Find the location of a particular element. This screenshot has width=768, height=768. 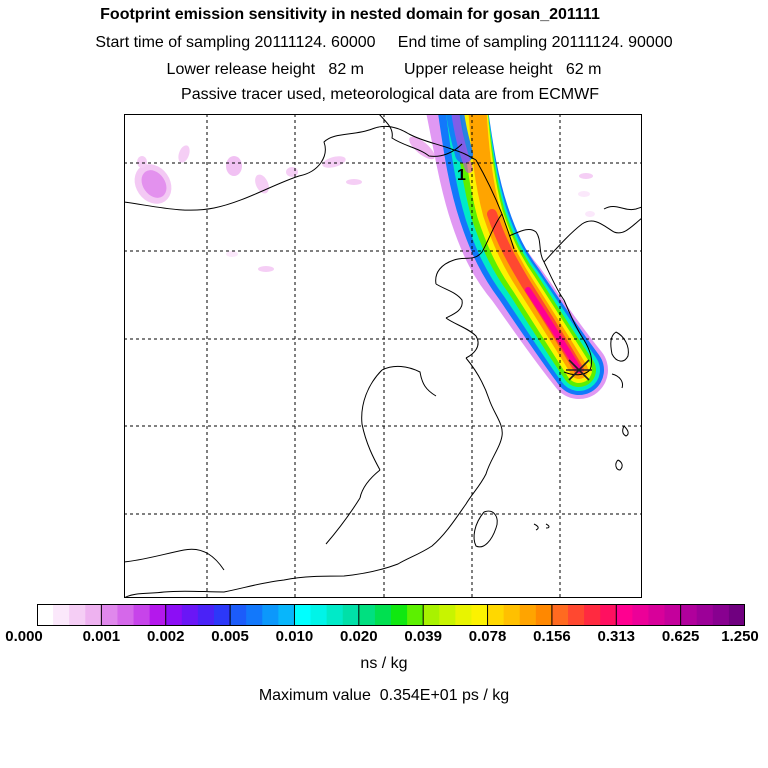

colorbar-tick-label: 0.039 is located at coordinates (423, 636).